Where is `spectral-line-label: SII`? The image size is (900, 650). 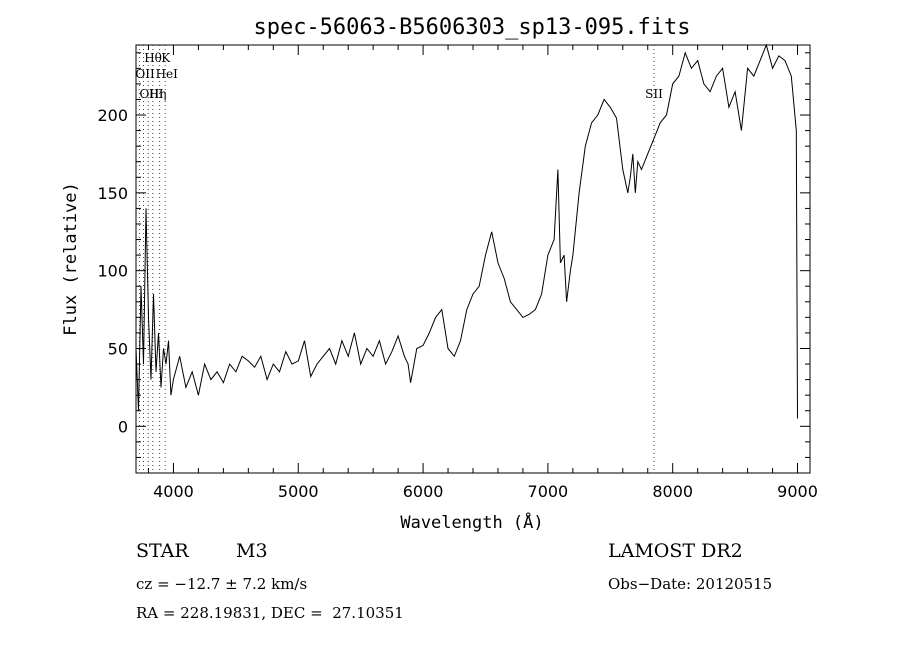
spectral-line-label: SII is located at coordinates (654, 94).